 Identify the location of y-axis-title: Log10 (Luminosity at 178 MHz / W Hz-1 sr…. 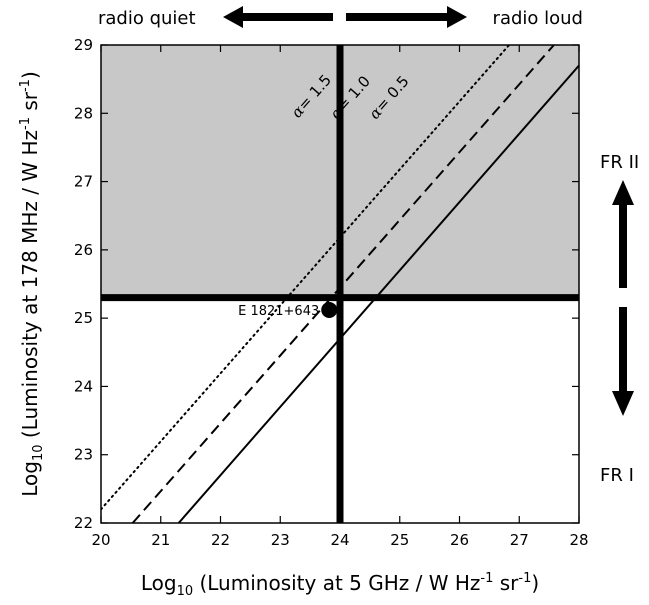
(32, 284).